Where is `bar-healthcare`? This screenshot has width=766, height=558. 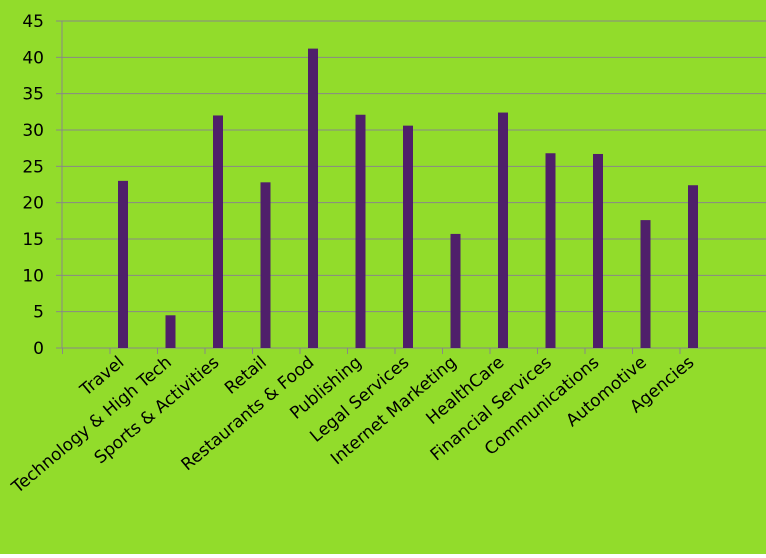
bar-healthcare is located at coordinates (503, 230).